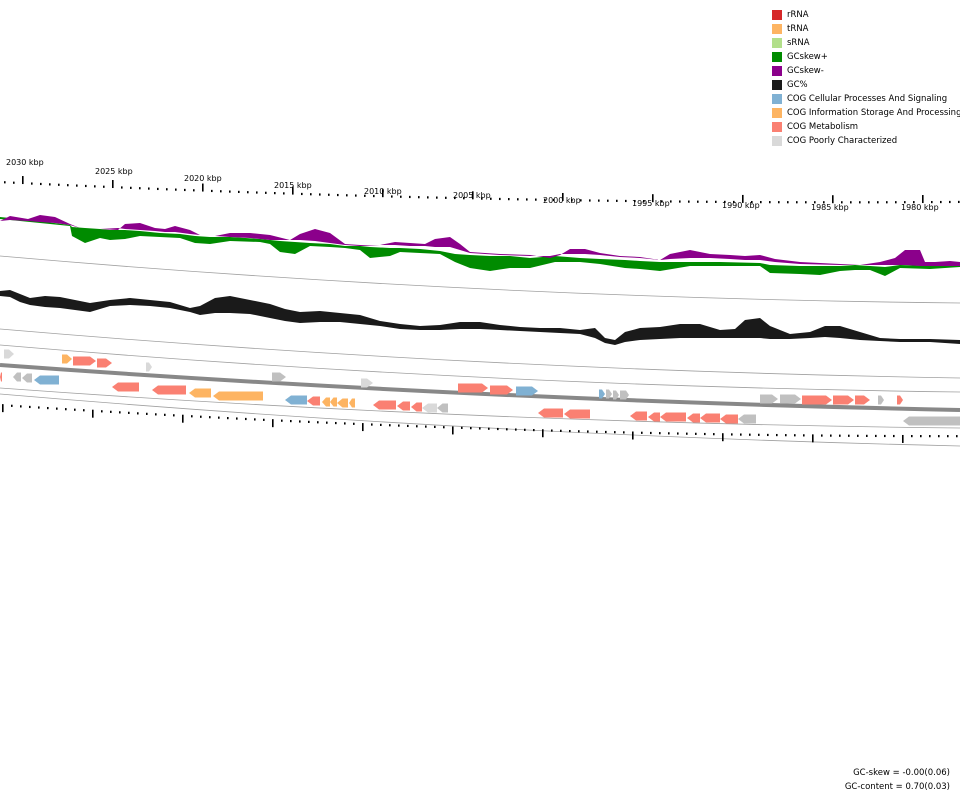 Image resolution: width=960 pixels, height=800 pixels. What do you see at coordinates (866, 85) in the screenshot?
I see `legend-item-gc-percent: GC%` at bounding box center [866, 85].